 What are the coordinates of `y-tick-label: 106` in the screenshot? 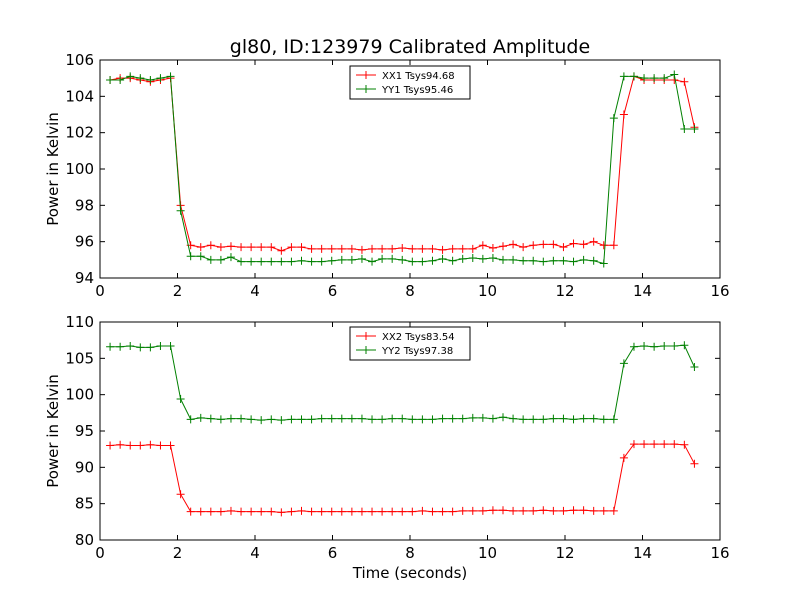 It's located at (79, 60).